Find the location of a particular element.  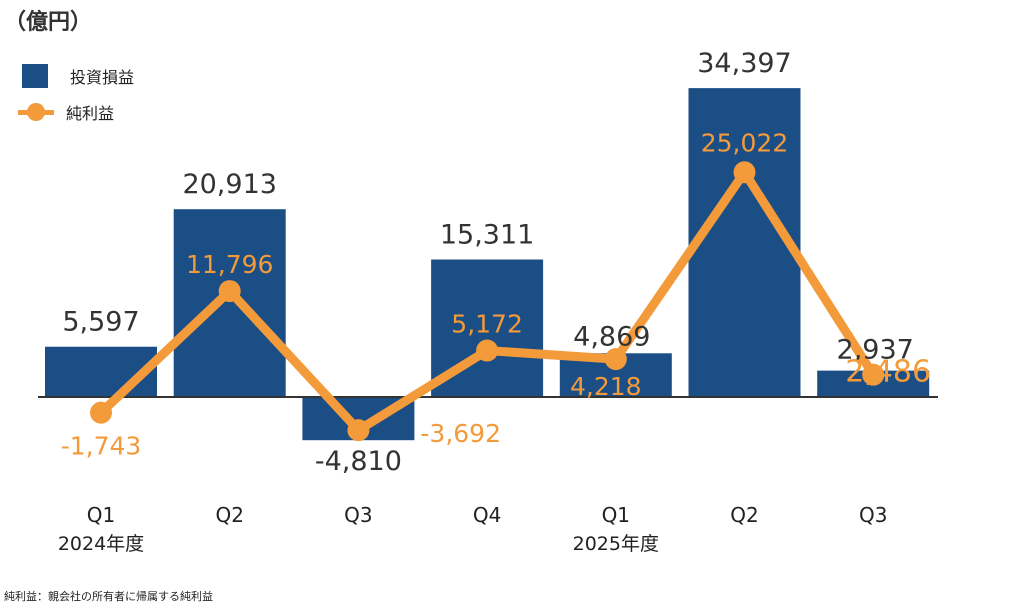

legend-item-bar: 投資損益 is located at coordinates (78, 76).